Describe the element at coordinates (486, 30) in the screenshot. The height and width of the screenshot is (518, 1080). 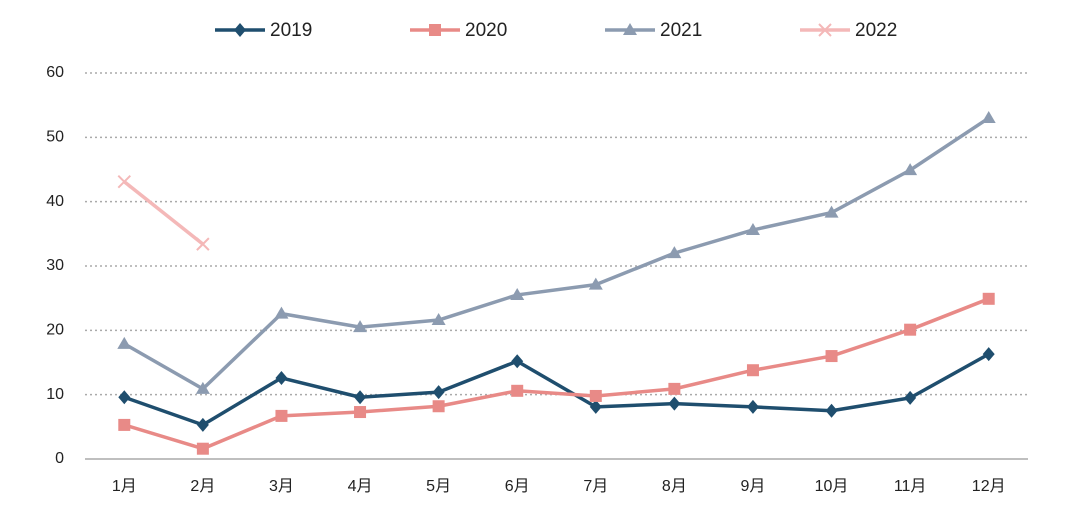
I see `legend-text: 2020` at that location.